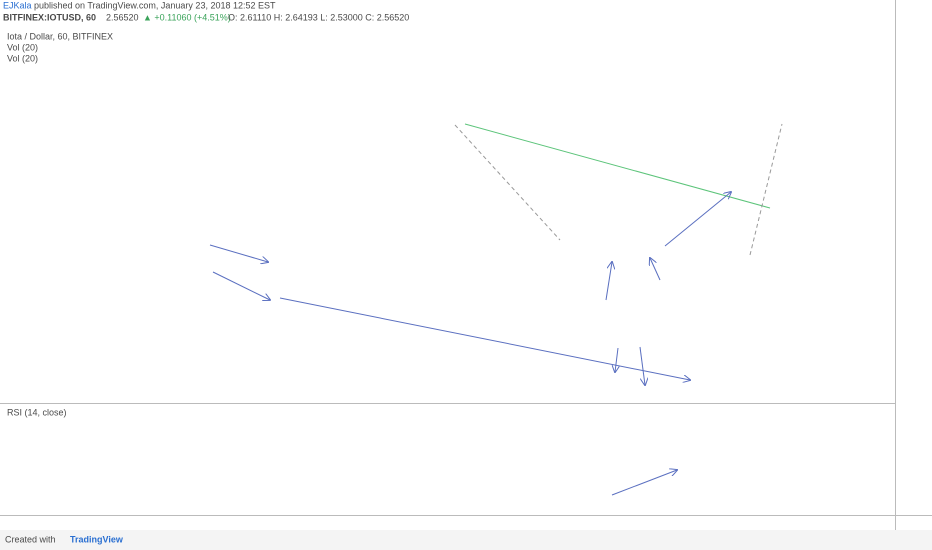  Describe the element at coordinates (37, 412) in the screenshot. I see `rsi-title: RSI (14, close)` at that location.